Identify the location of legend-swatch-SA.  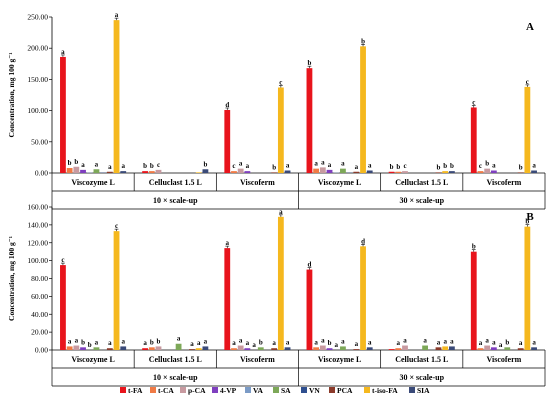
(276, 390).